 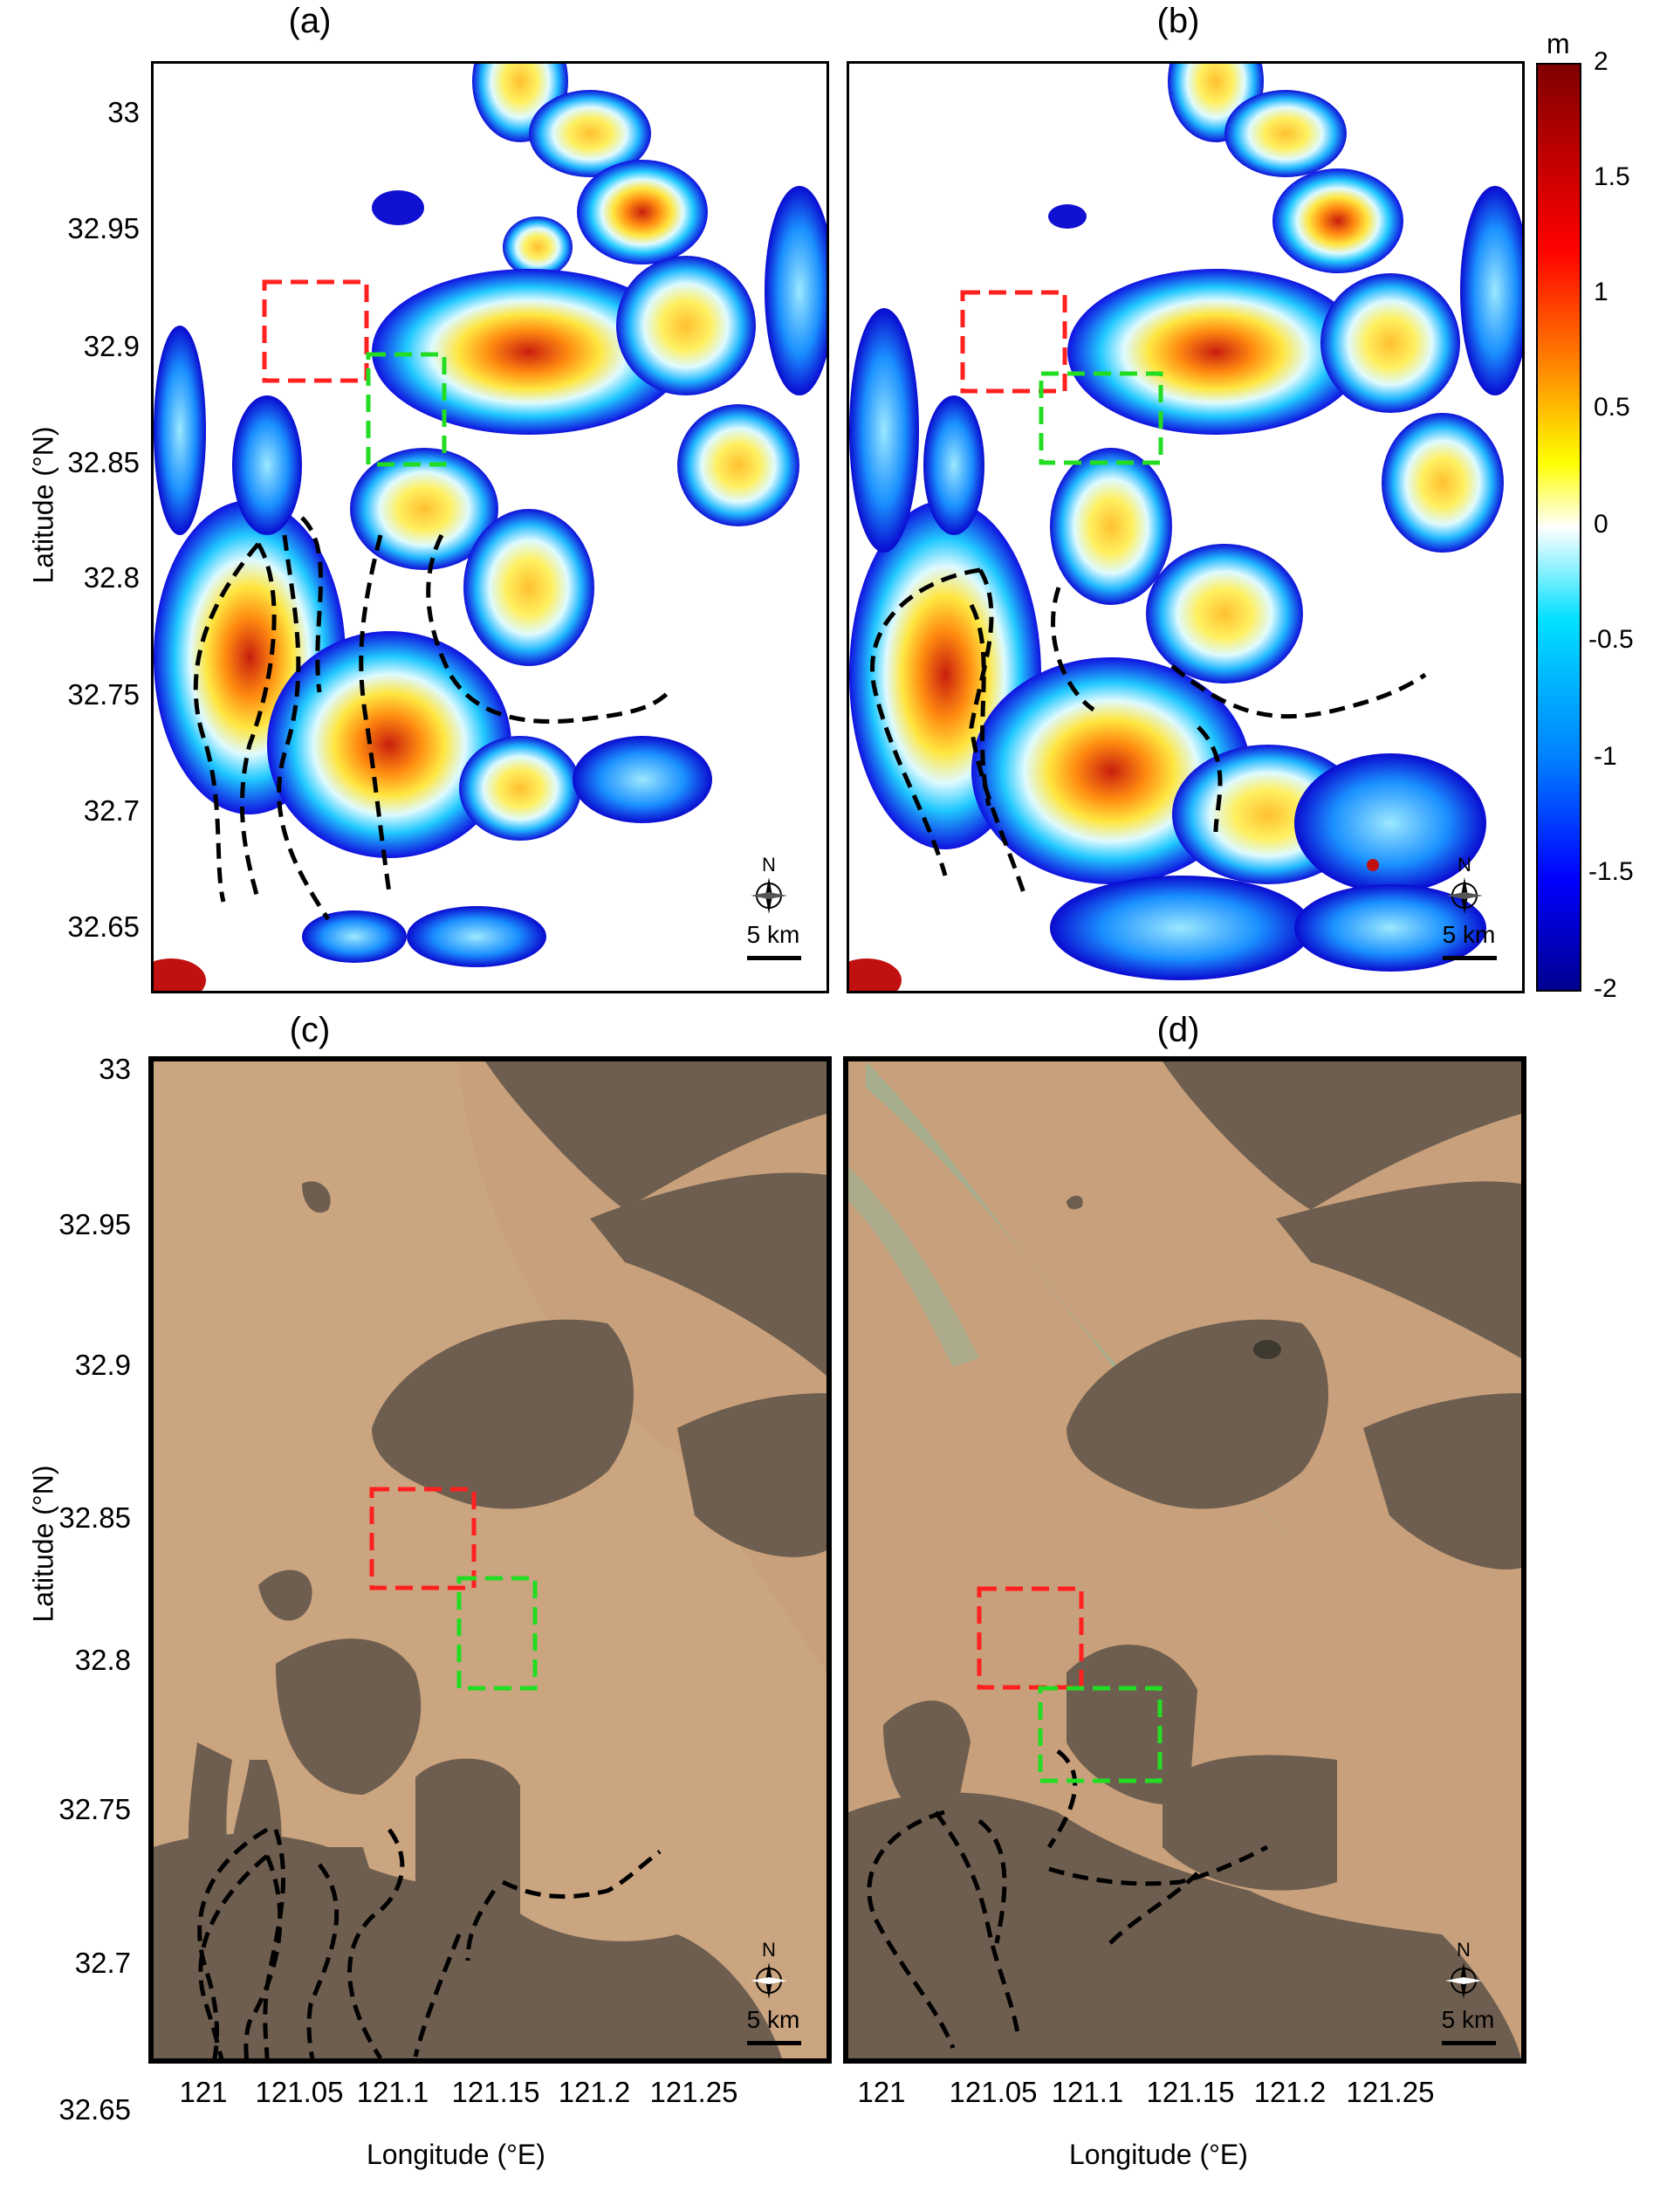 I want to click on panel-label-b: (b), so click(x=1178, y=21).